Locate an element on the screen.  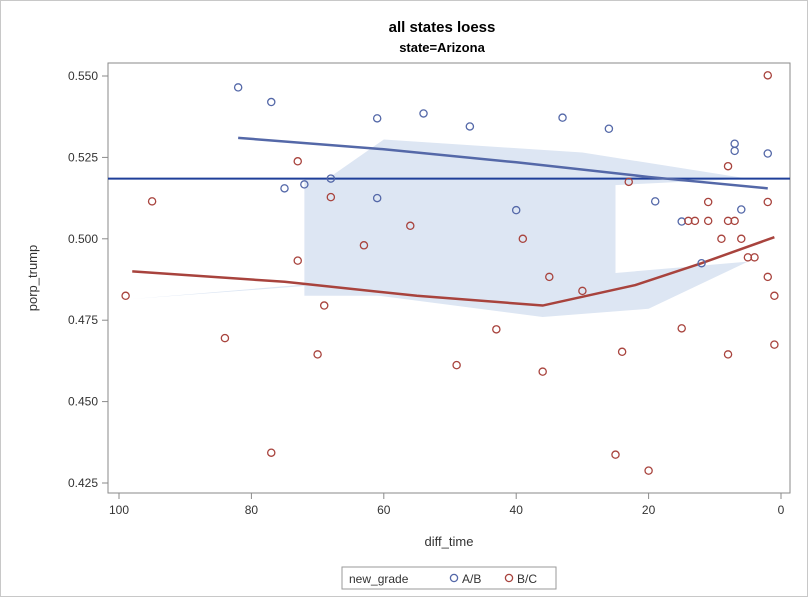
legend-title: new_grade is located at coordinates (379, 579).